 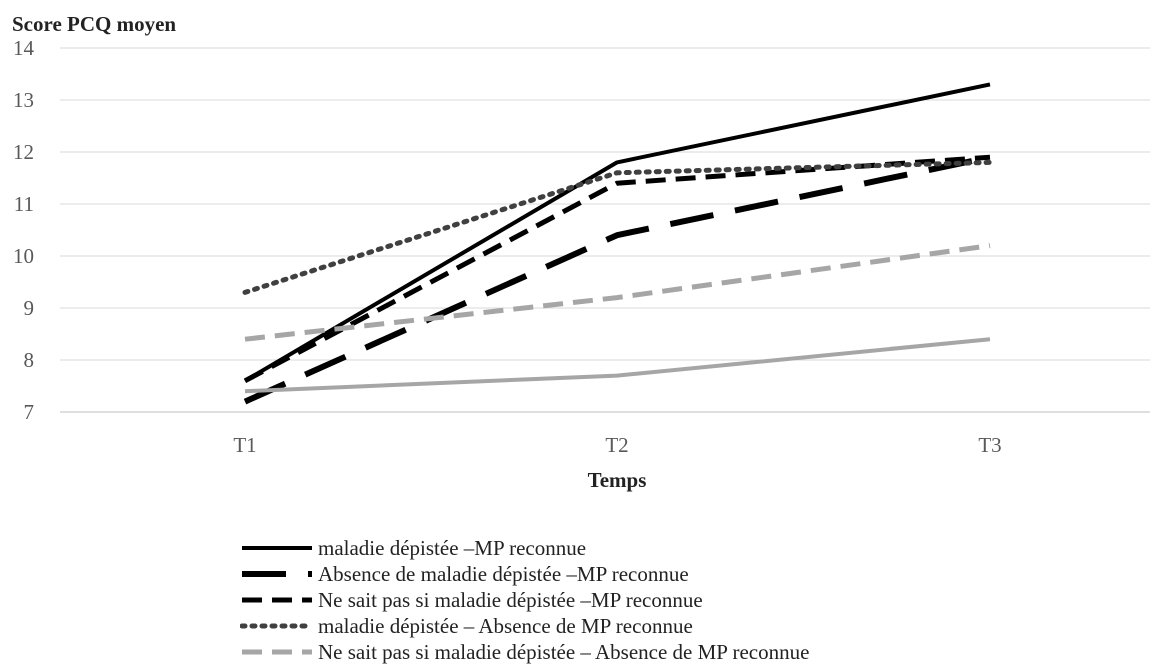 I want to click on y-tick-label: 7, so click(x=29, y=412).